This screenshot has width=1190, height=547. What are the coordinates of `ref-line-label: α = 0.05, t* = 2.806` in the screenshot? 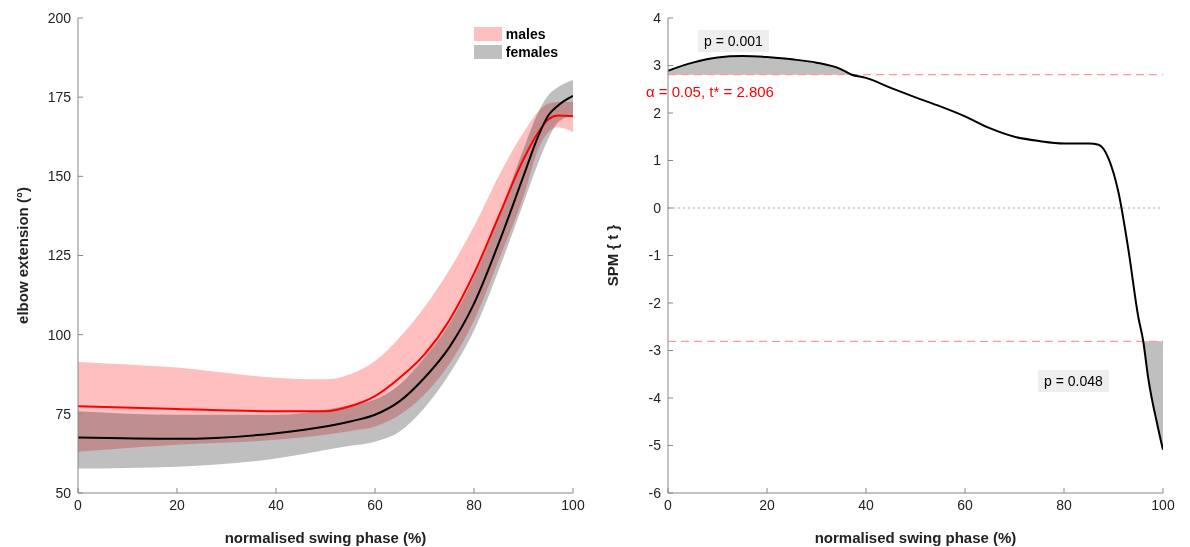 It's located at (710, 91).